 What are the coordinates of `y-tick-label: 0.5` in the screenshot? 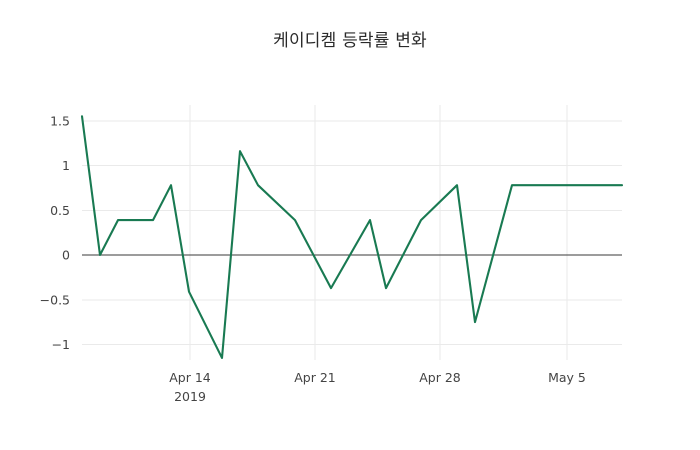 It's located at (60, 210).